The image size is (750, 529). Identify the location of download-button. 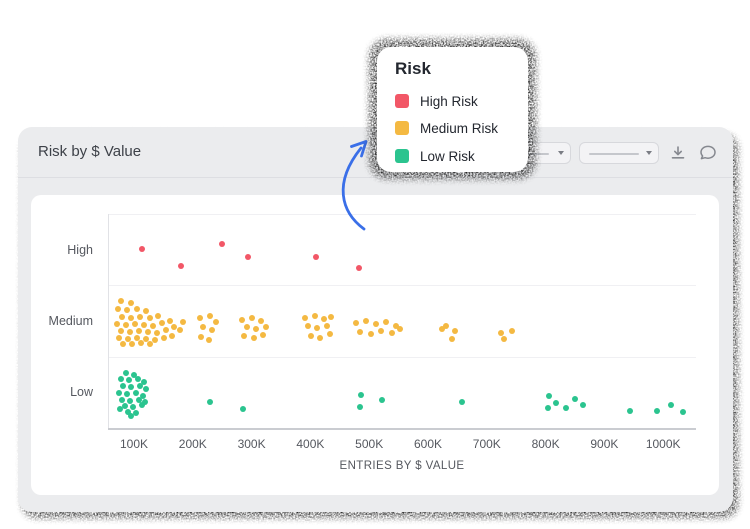
(678, 153).